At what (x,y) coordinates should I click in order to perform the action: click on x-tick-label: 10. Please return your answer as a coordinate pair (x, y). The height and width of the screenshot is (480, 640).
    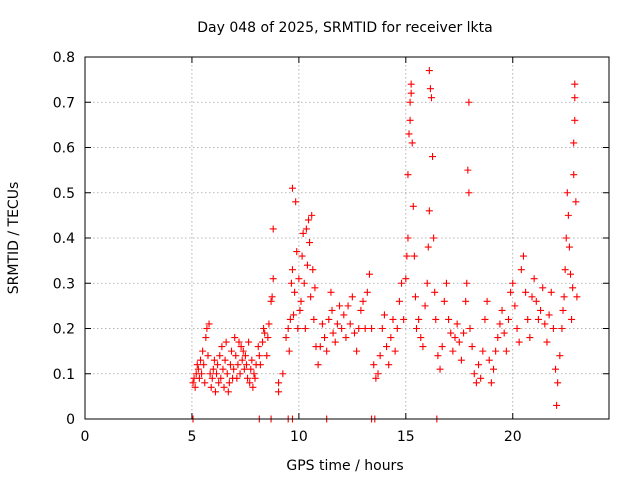
    Looking at the image, I should click on (299, 437).